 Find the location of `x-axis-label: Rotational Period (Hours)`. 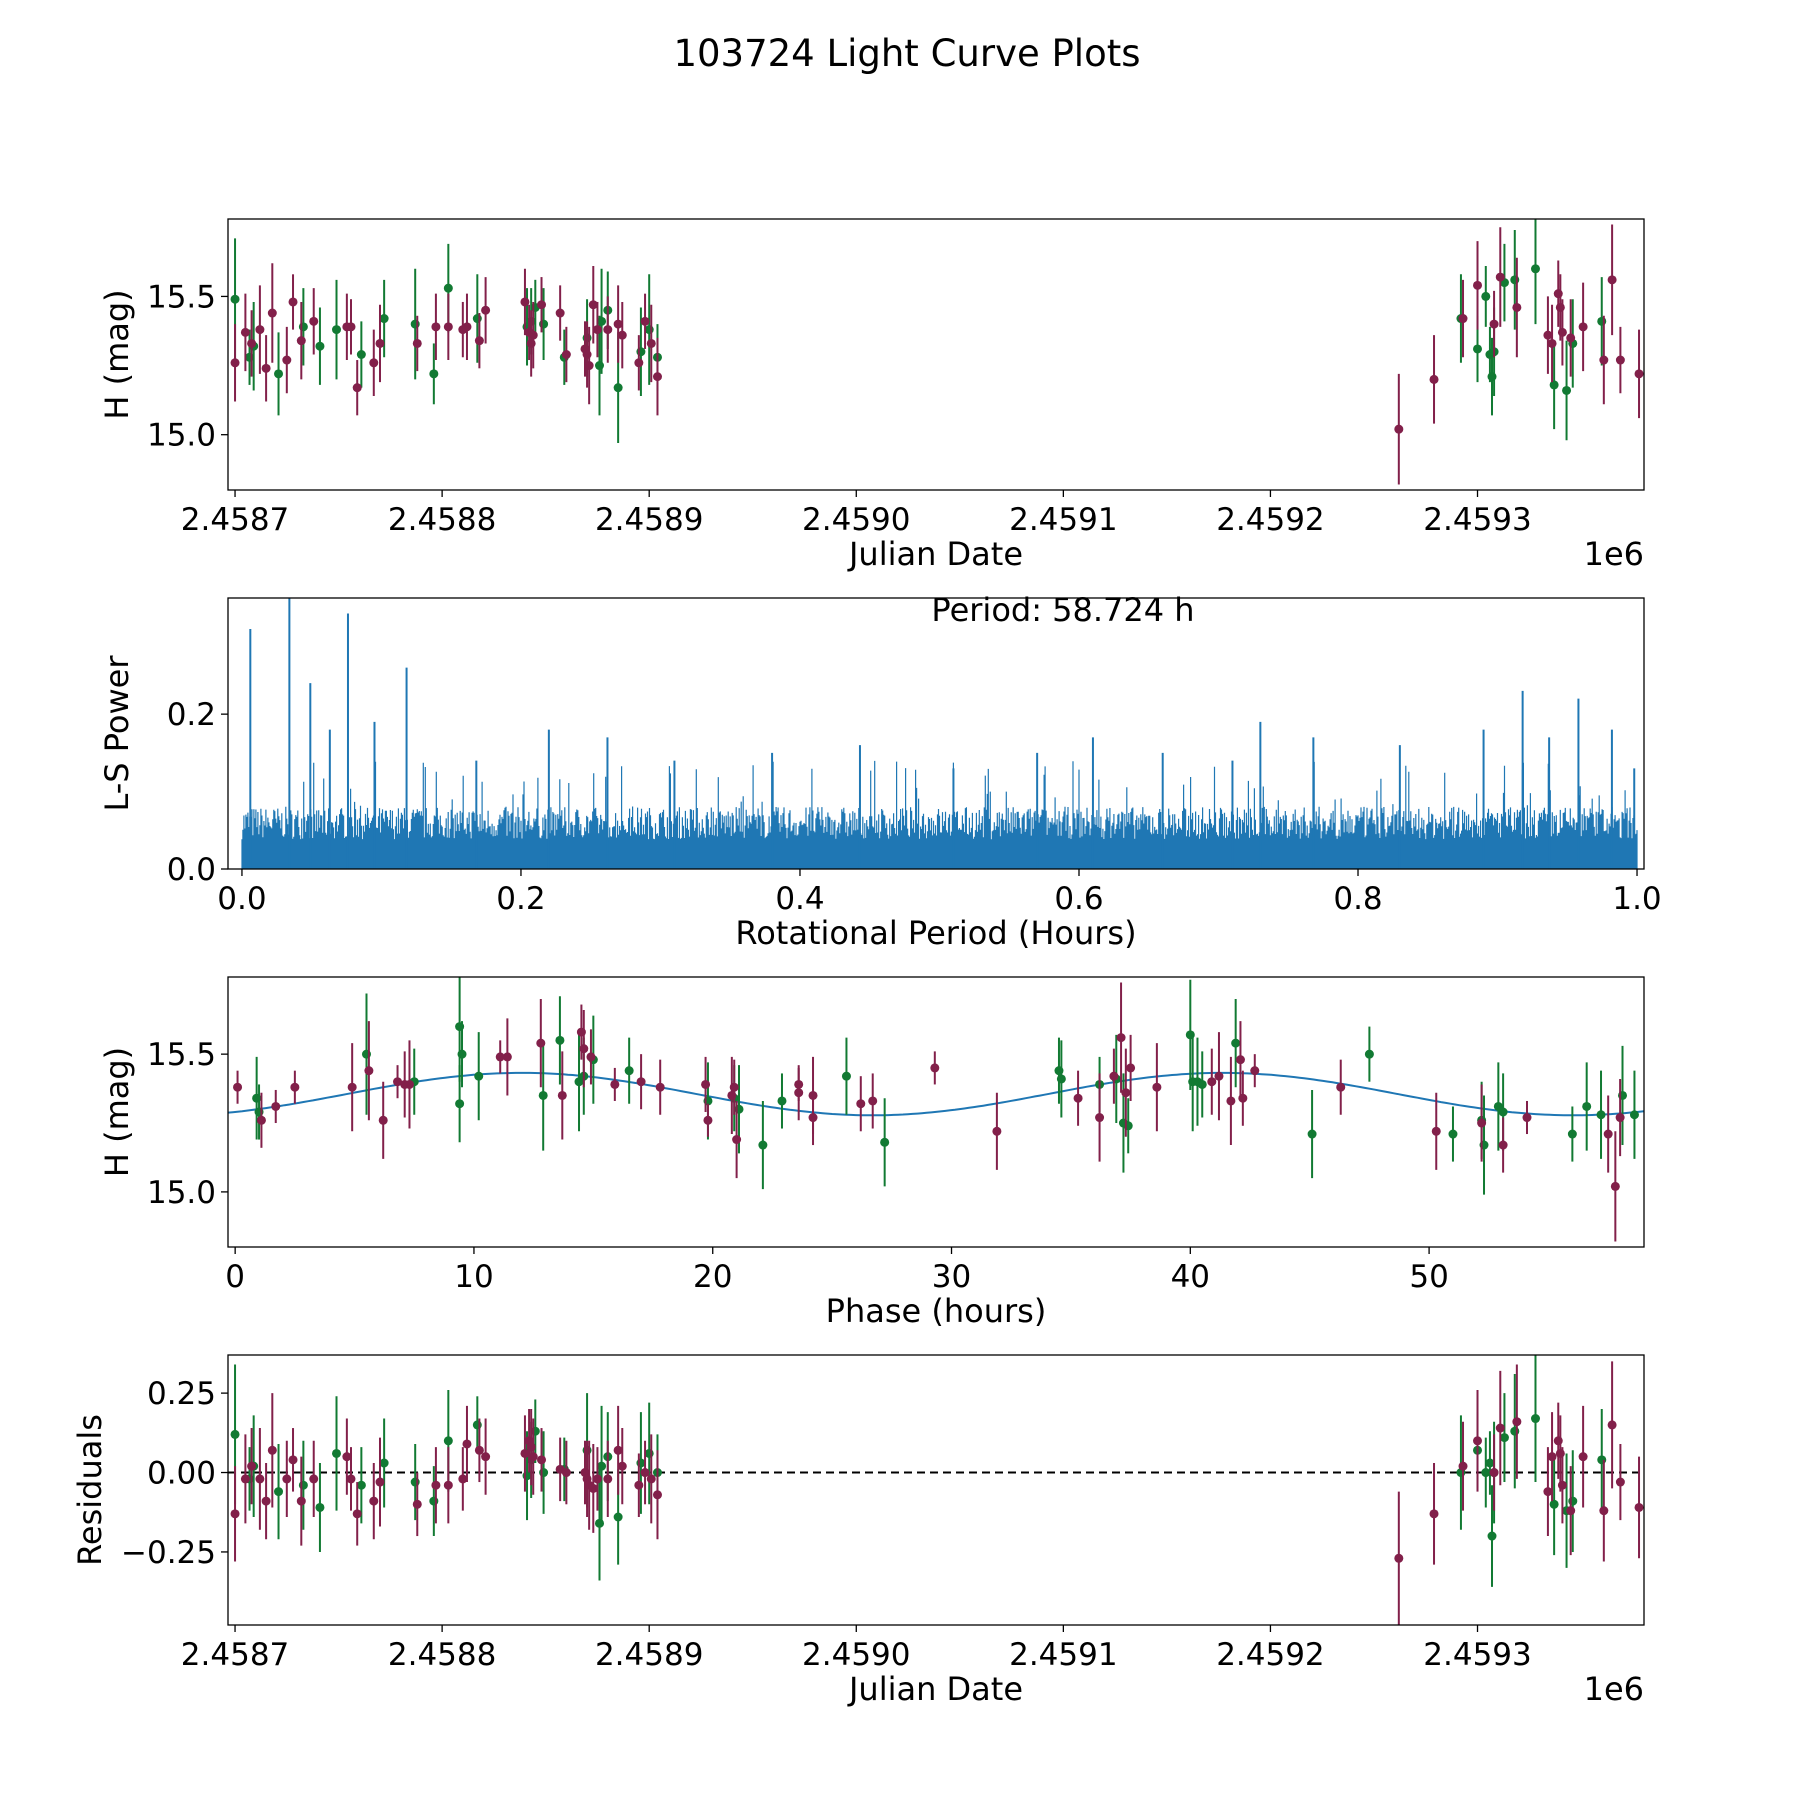

x-axis-label: Rotational Period (Hours) is located at coordinates (935, 933).